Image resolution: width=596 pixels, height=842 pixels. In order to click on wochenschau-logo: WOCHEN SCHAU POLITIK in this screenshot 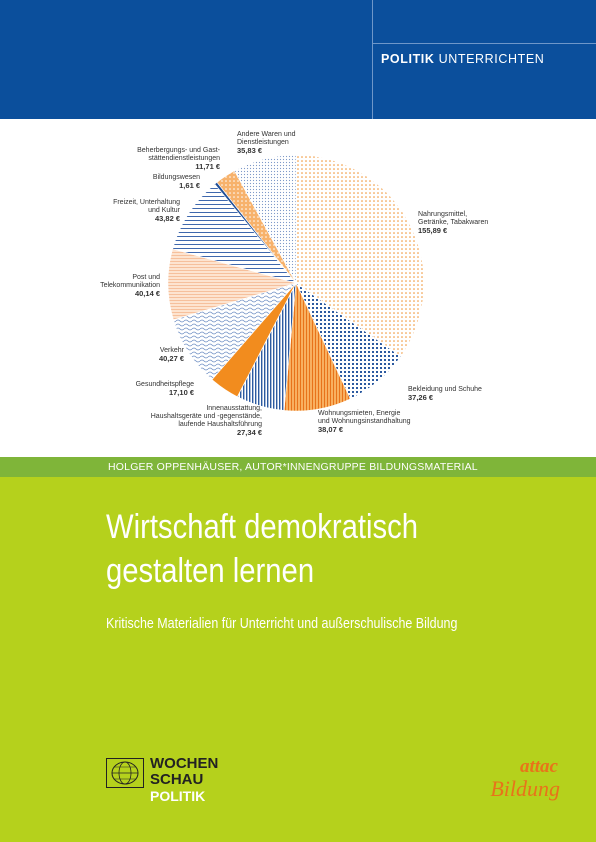, I will do `click(176, 782)`.